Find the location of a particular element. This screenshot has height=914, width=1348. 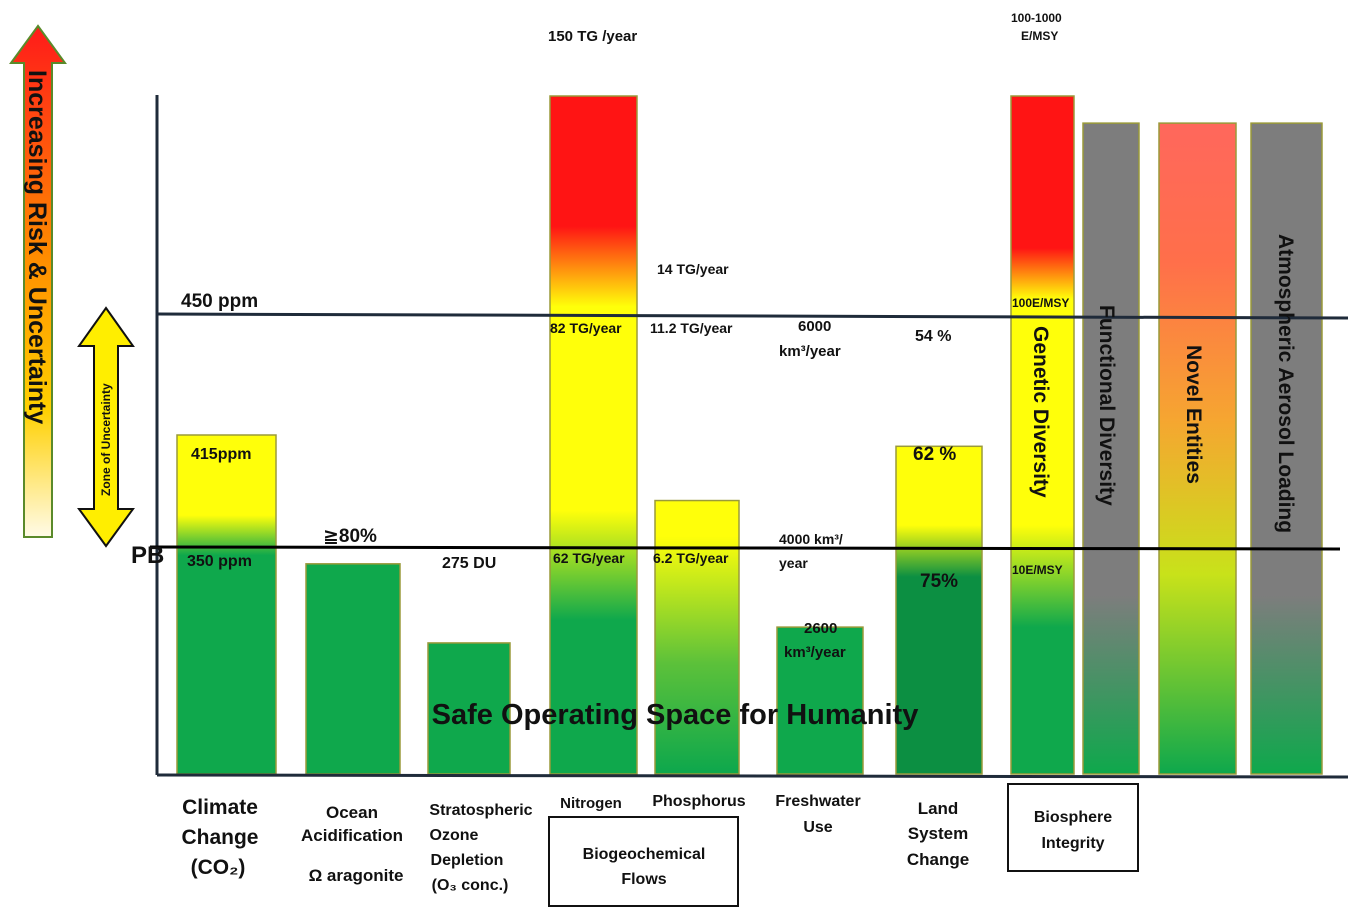

bar-freshwater-use is located at coordinates (820, 700).